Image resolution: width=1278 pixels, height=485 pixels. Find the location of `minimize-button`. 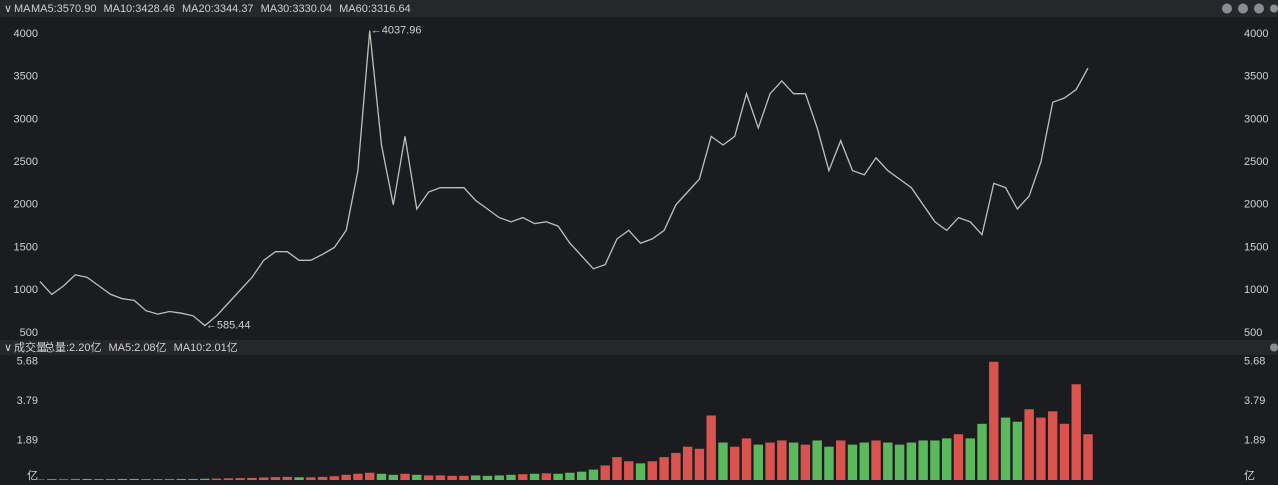

minimize-button is located at coordinates (1227, 8).